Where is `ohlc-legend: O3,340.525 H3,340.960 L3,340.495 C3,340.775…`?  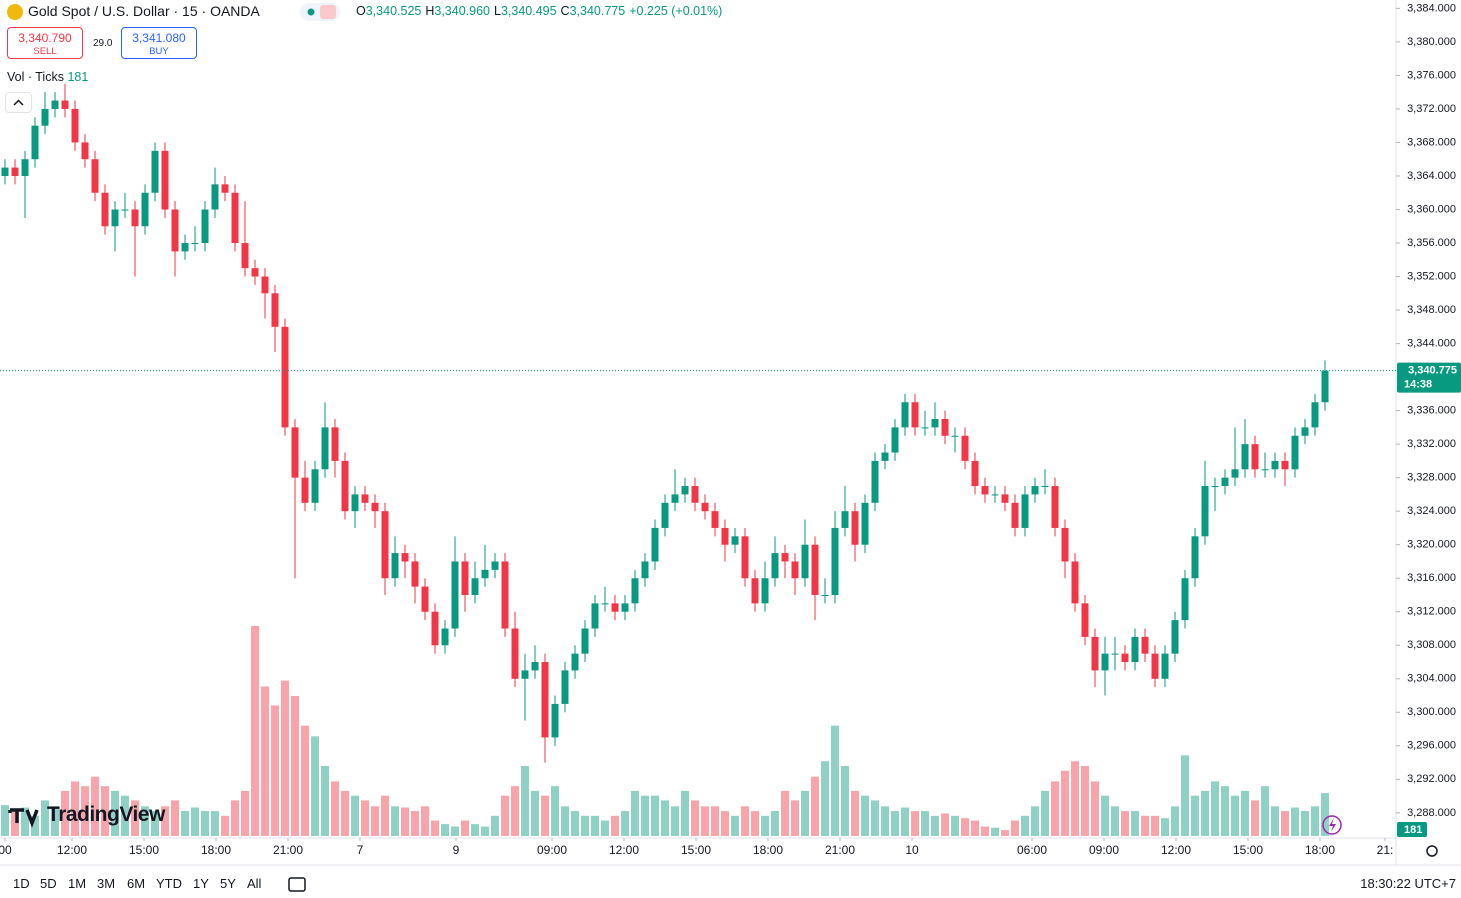 ohlc-legend: O3,340.525 H3,340.960 L3,340.495 C3,340.775… is located at coordinates (539, 11).